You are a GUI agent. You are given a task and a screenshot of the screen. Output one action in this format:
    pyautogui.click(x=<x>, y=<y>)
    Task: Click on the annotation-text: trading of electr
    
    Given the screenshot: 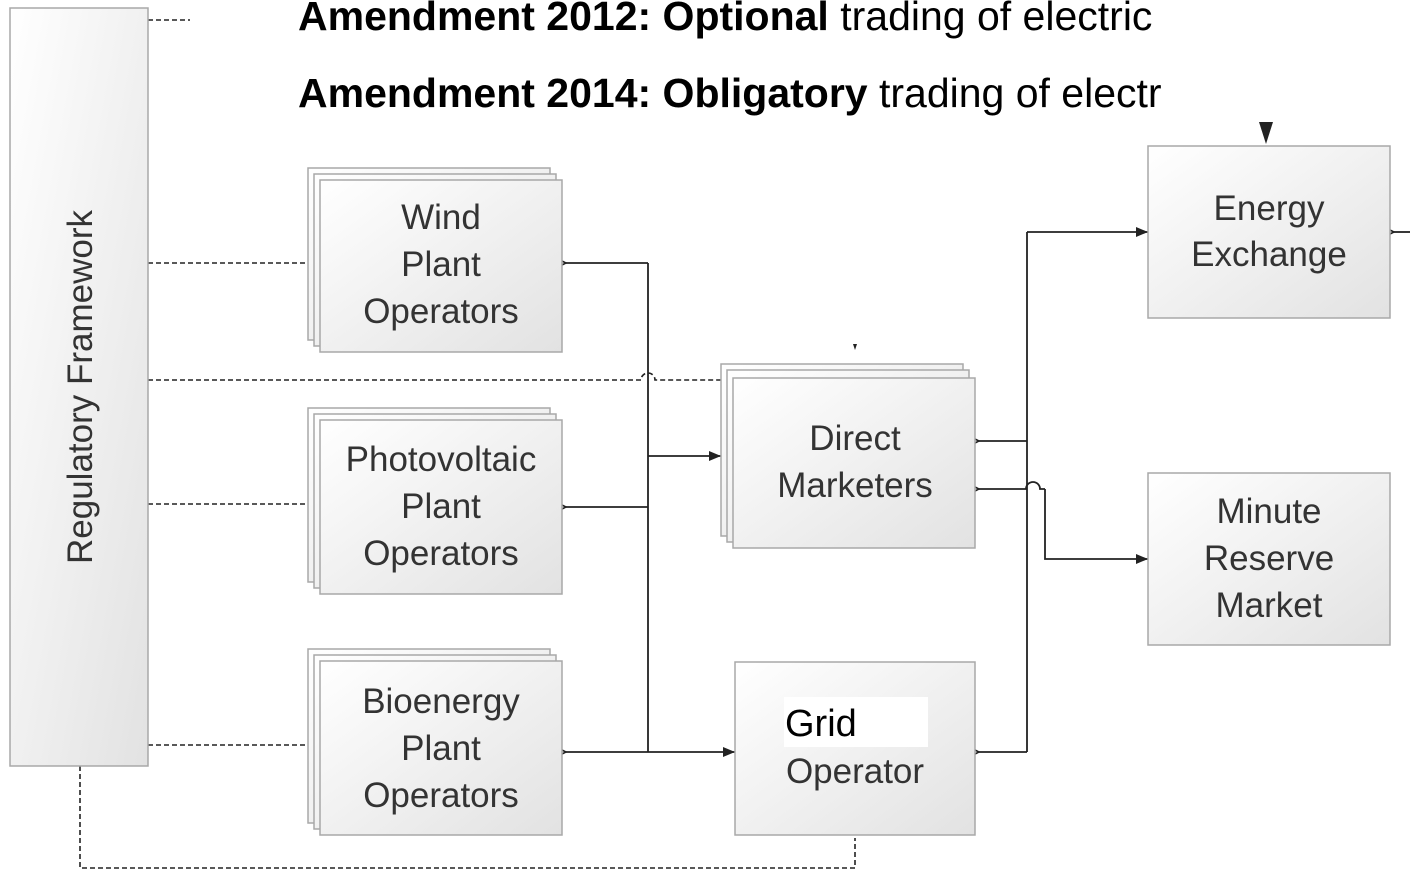 What is the action you would take?
    pyautogui.click(x=1015, y=93)
    